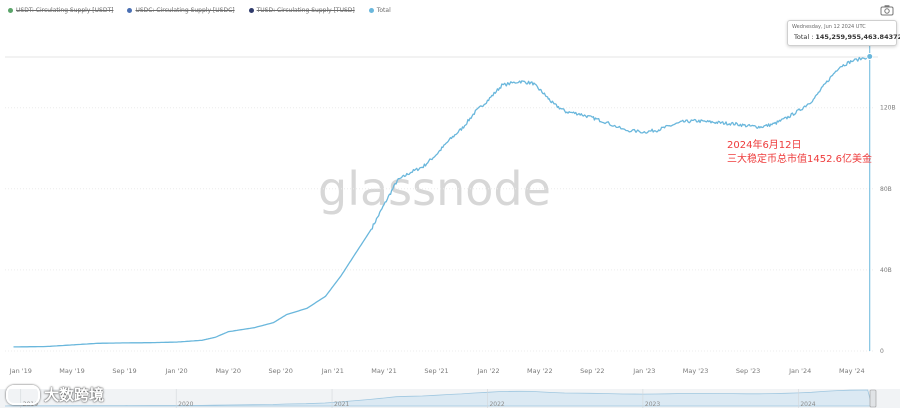  What do you see at coordinates (799, 159) in the screenshot?
I see `annotation-text: 三大稳定币总市值1452.6亿美金` at bounding box center [799, 159].